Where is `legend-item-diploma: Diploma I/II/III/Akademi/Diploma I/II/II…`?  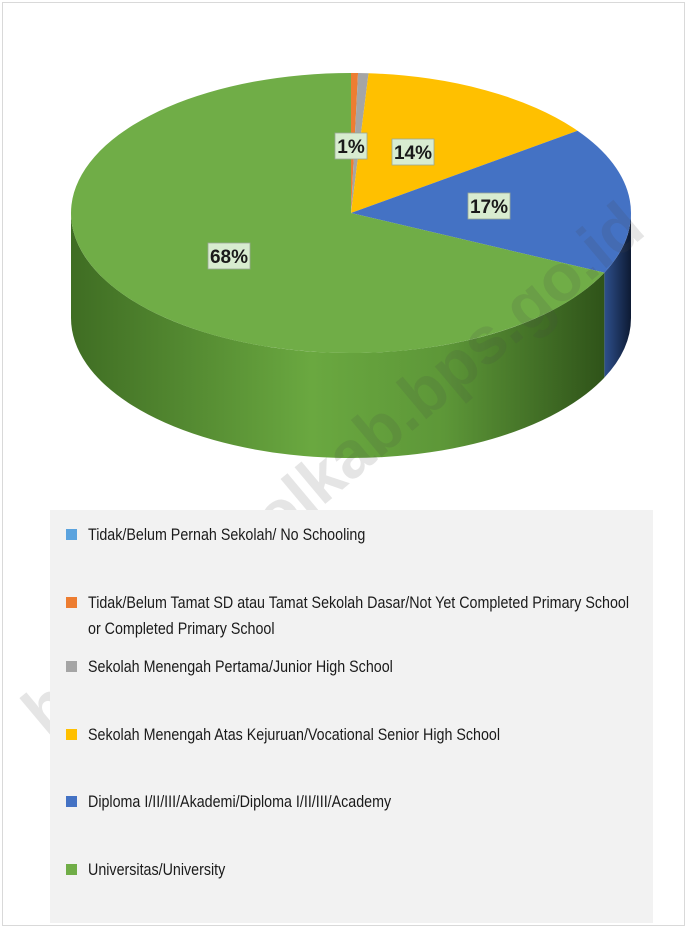
legend-item-diploma: Diploma I/II/III/Akademi/Diploma I/II/II… is located at coordinates (356, 802).